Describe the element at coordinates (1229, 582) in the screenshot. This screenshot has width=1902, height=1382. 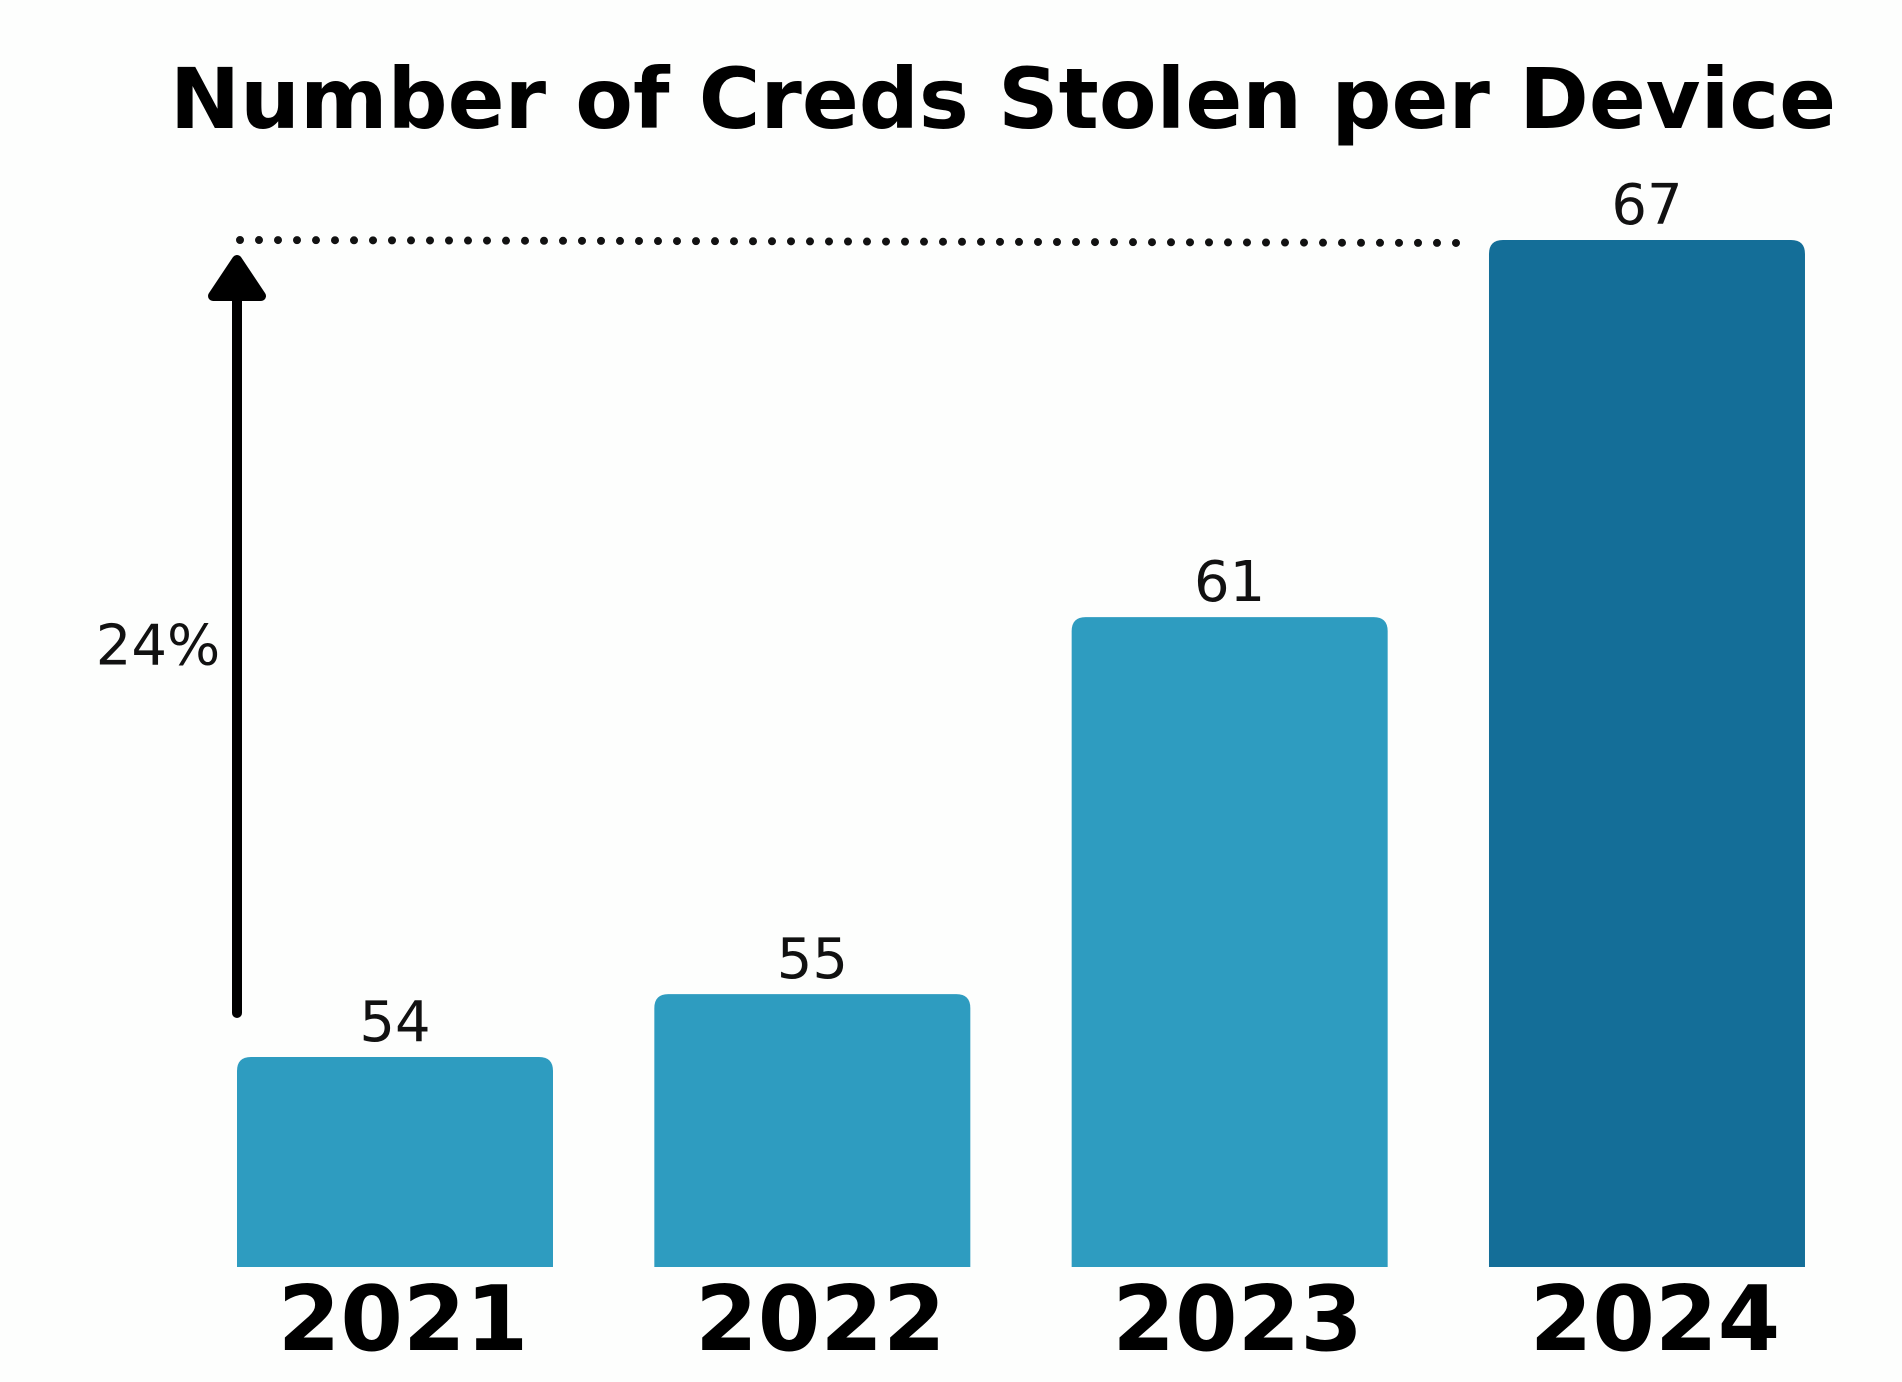
I see `data-label-2023: 61` at that location.